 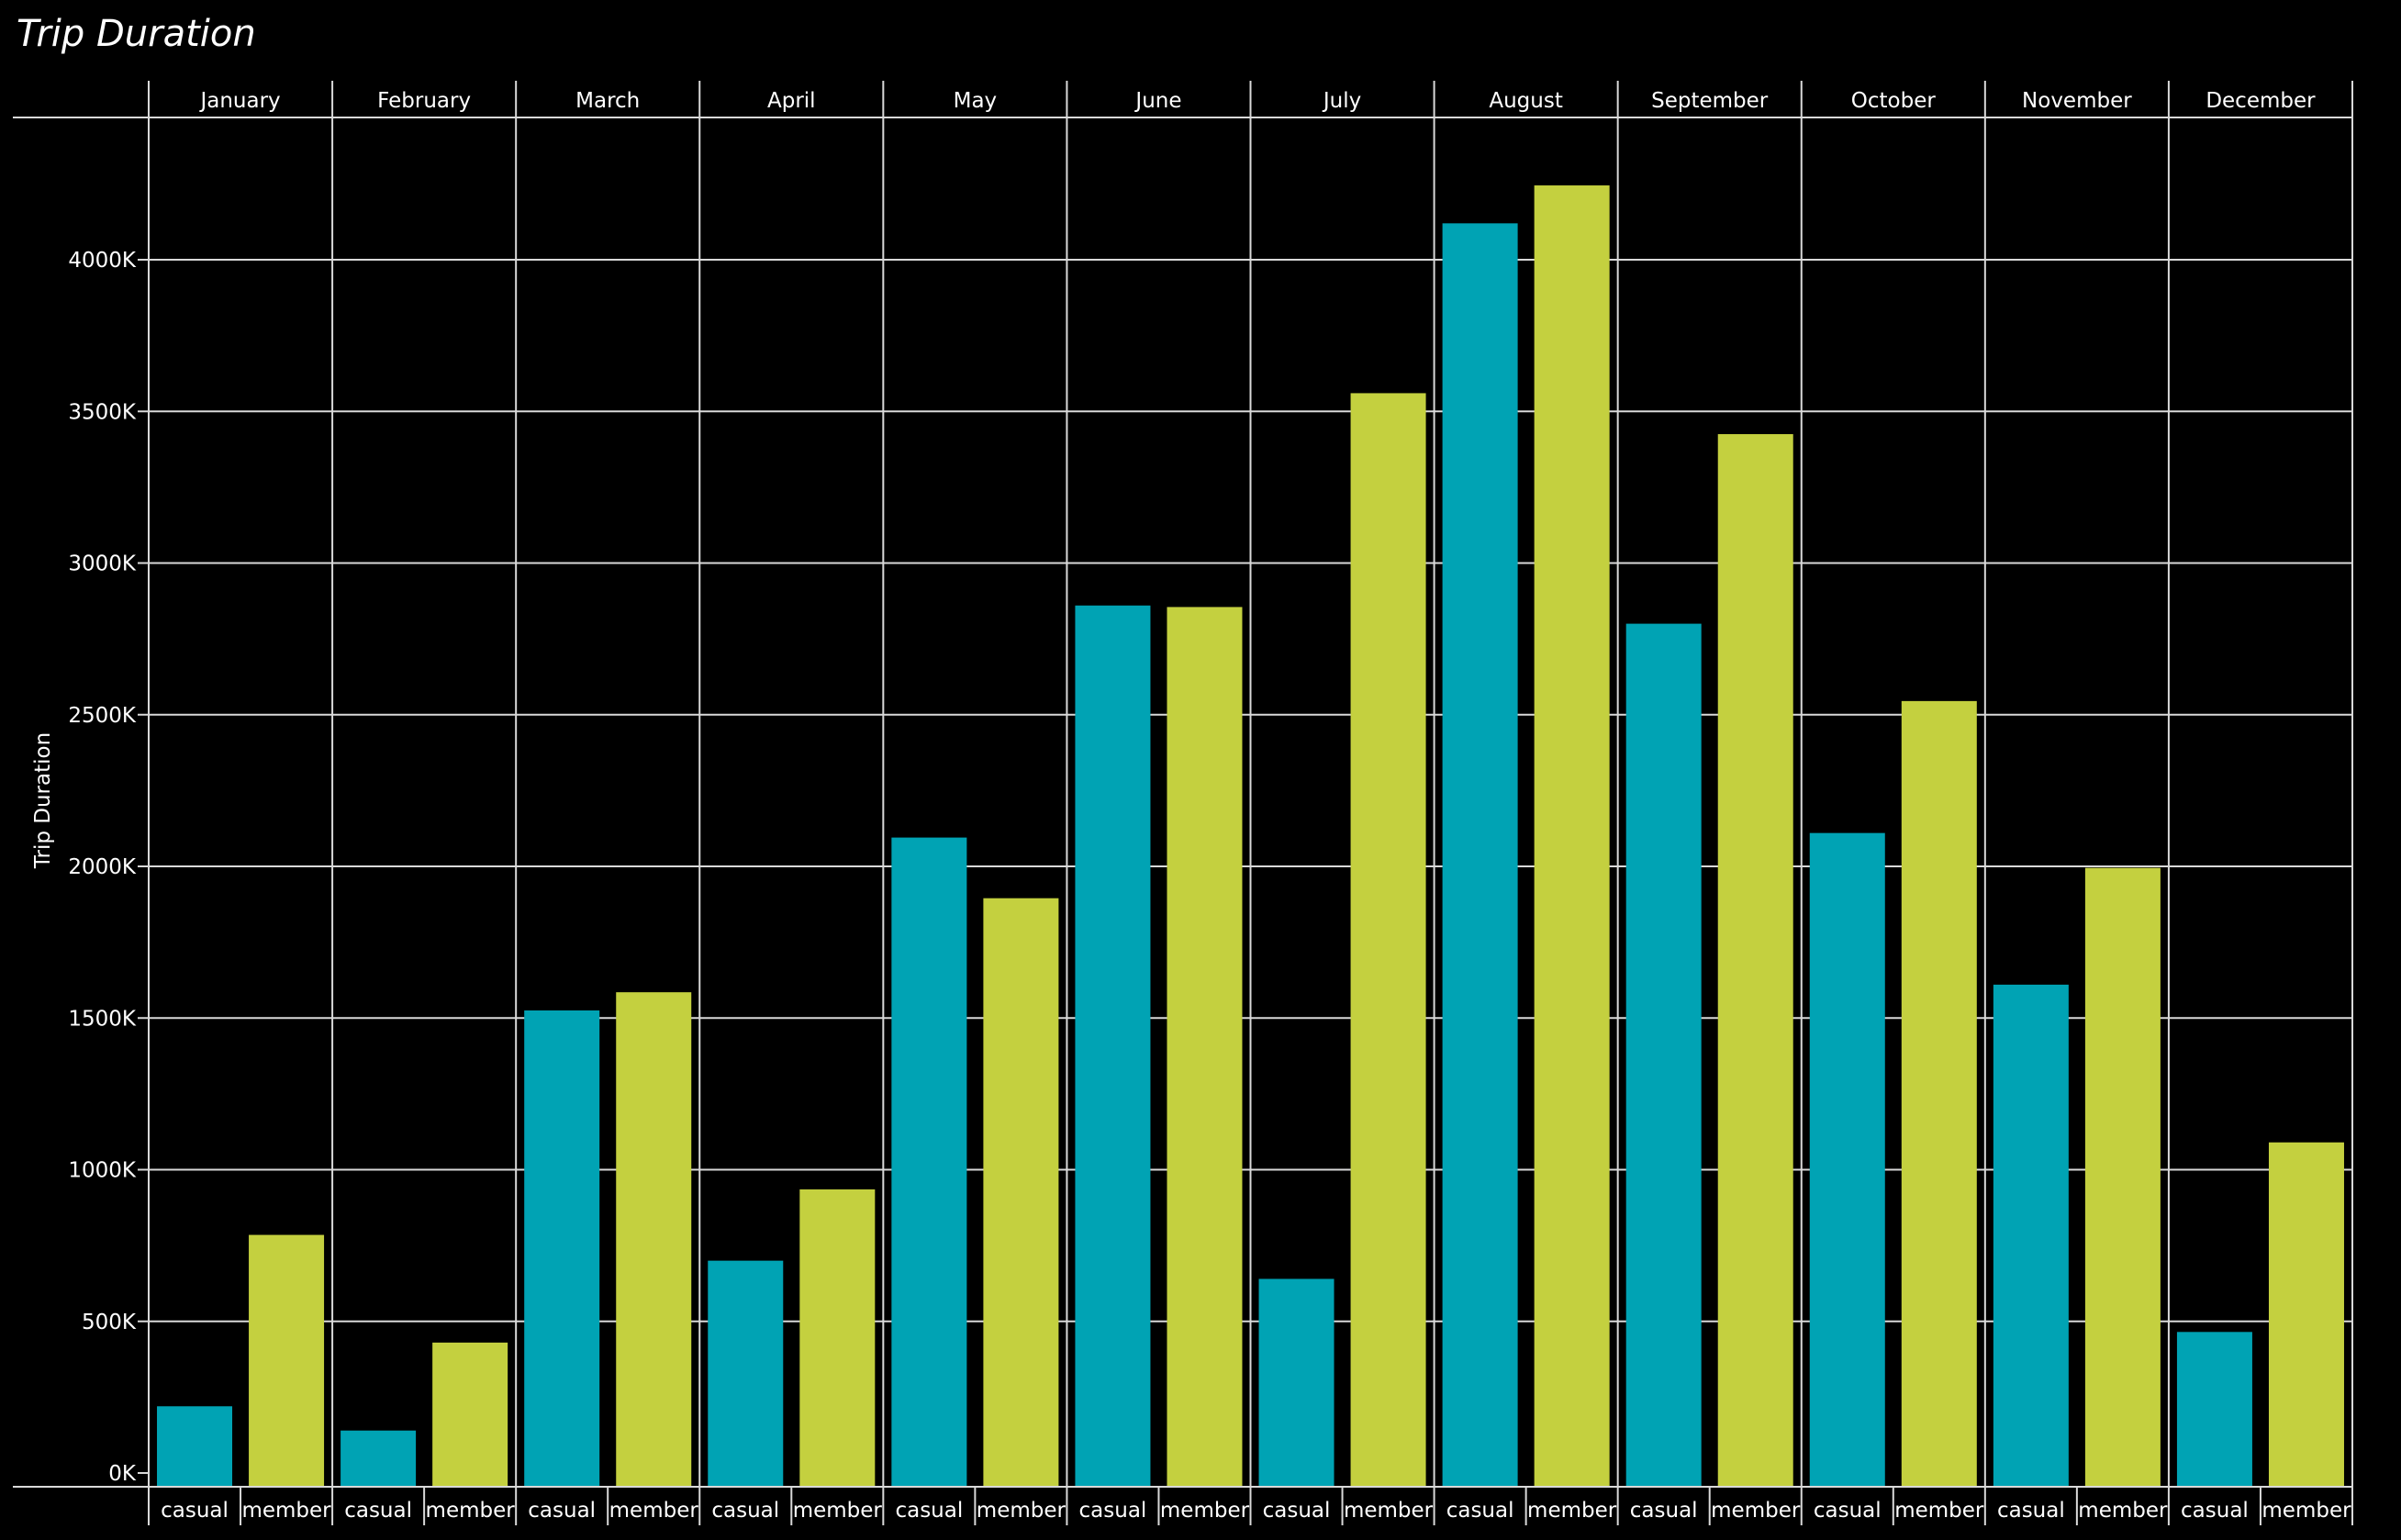 I want to click on bar-july-member, so click(x=1388, y=940).